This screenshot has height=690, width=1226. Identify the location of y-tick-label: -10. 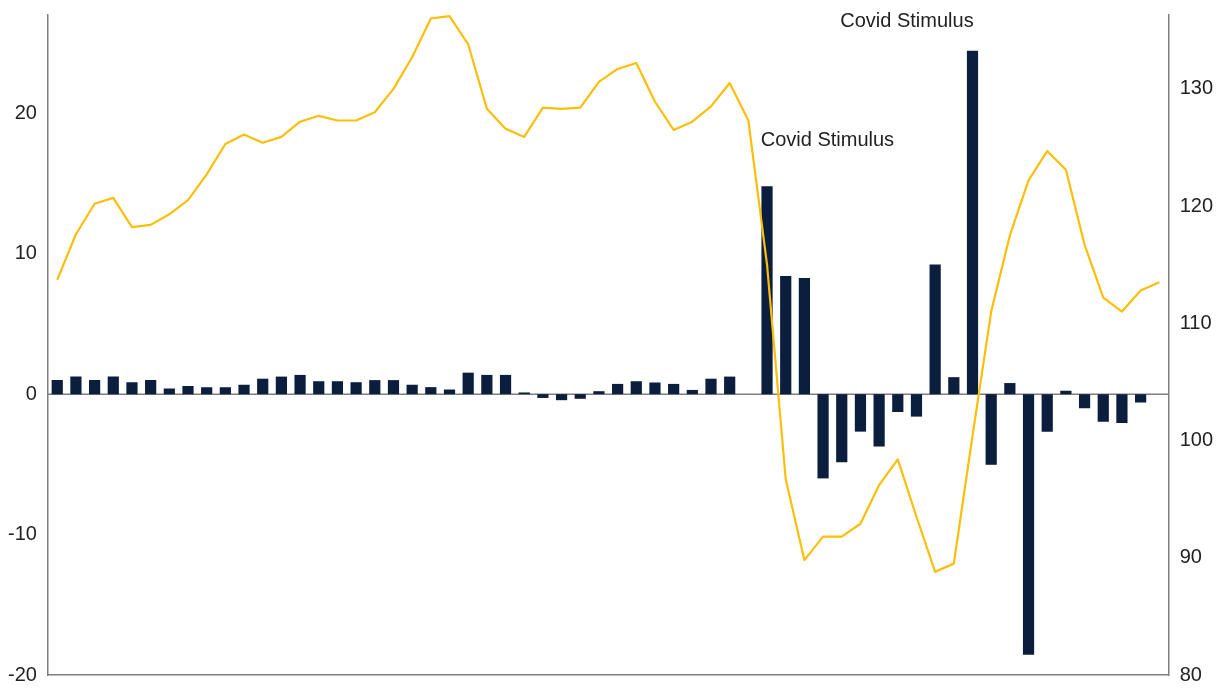
(22, 533).